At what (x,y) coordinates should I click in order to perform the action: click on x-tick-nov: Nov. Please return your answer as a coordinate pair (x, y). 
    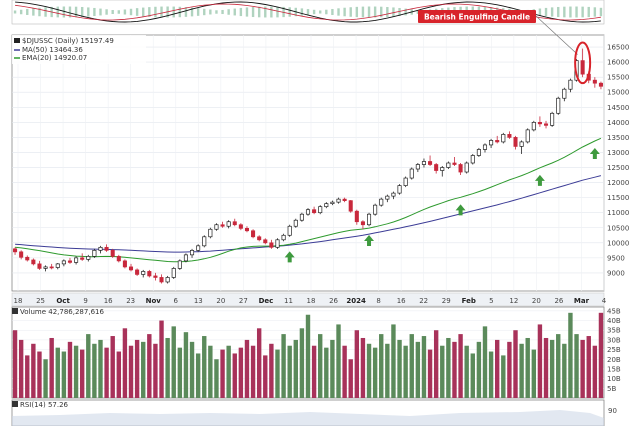
    Looking at the image, I should click on (154, 301).